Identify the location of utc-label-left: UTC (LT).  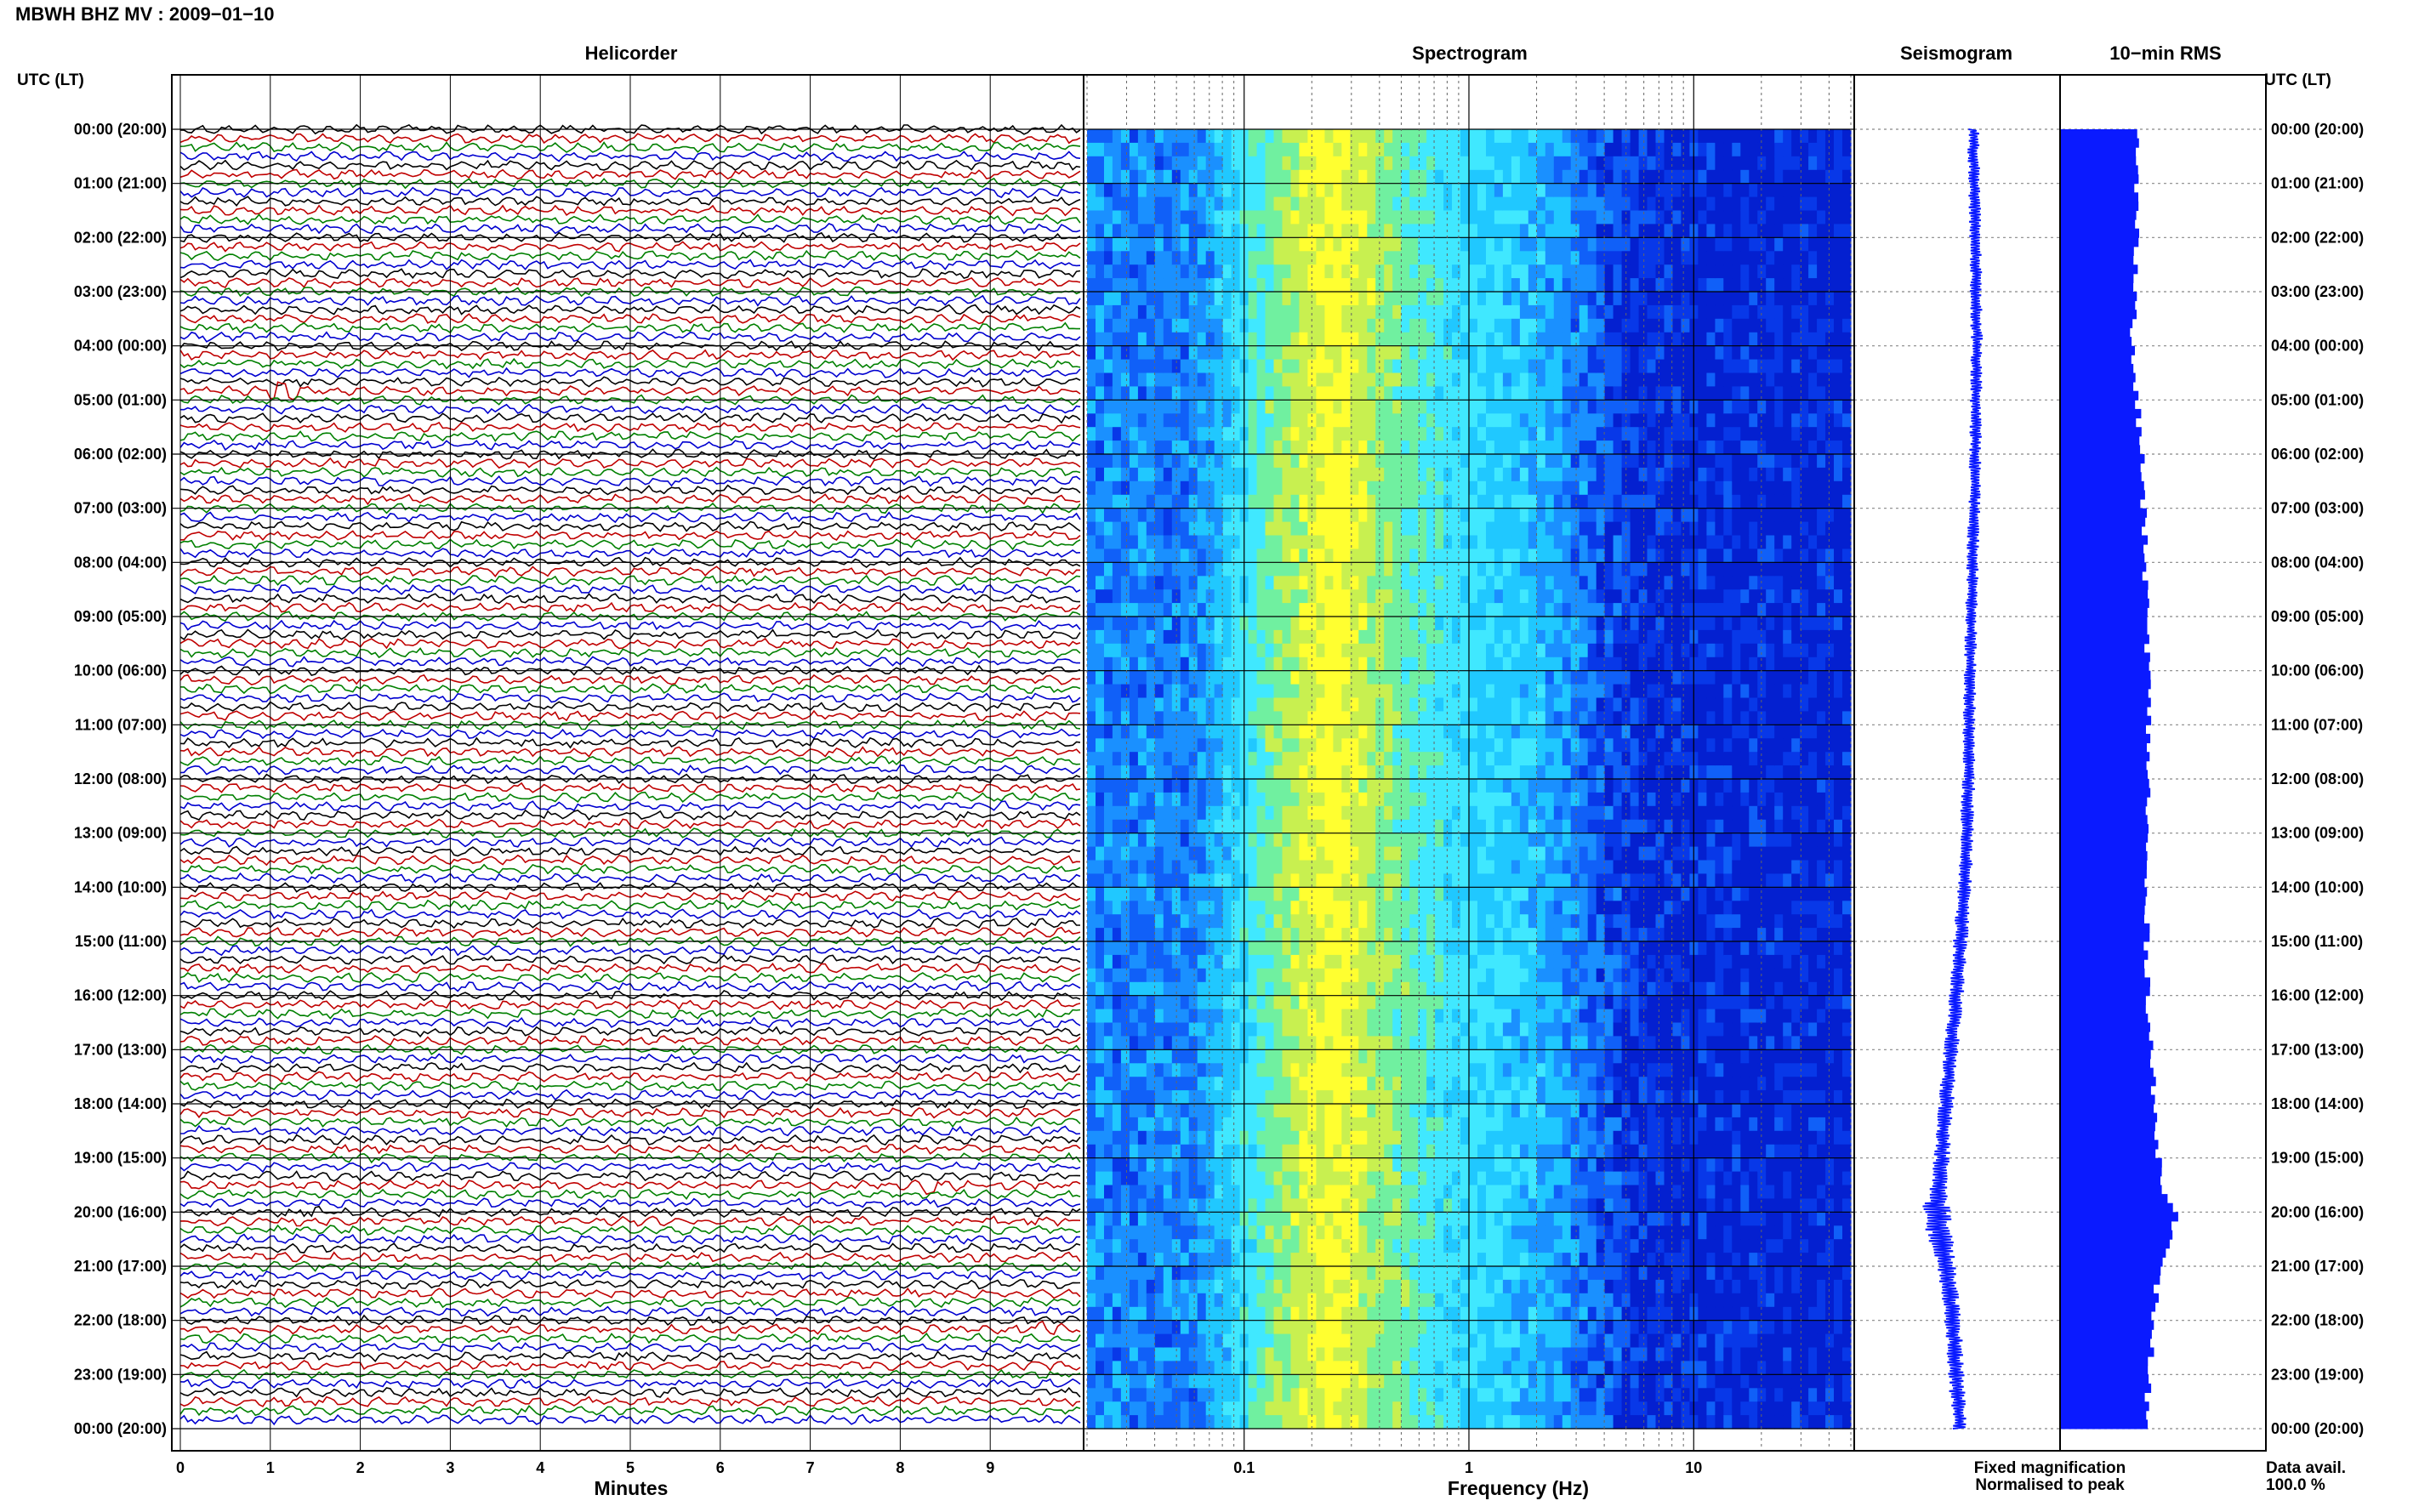
(50, 80).